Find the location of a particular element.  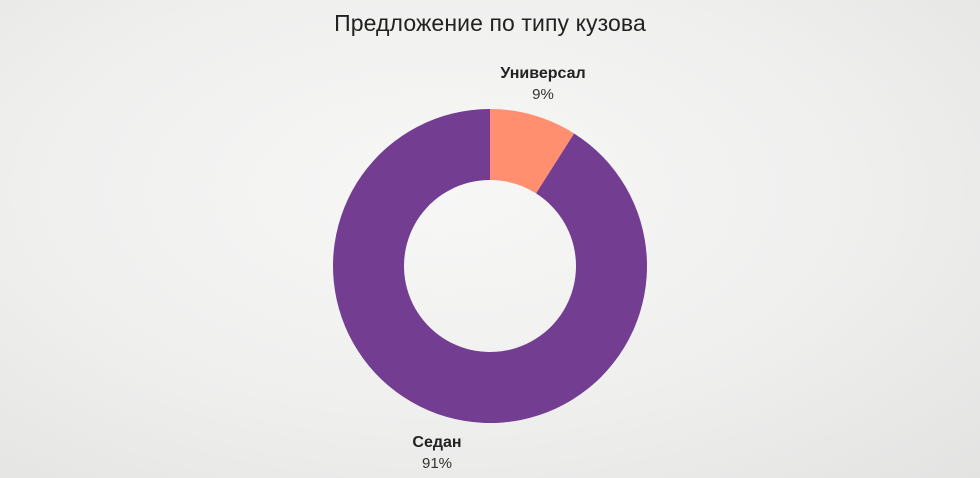

slice-label-universal: Универсал is located at coordinates (542, 73).